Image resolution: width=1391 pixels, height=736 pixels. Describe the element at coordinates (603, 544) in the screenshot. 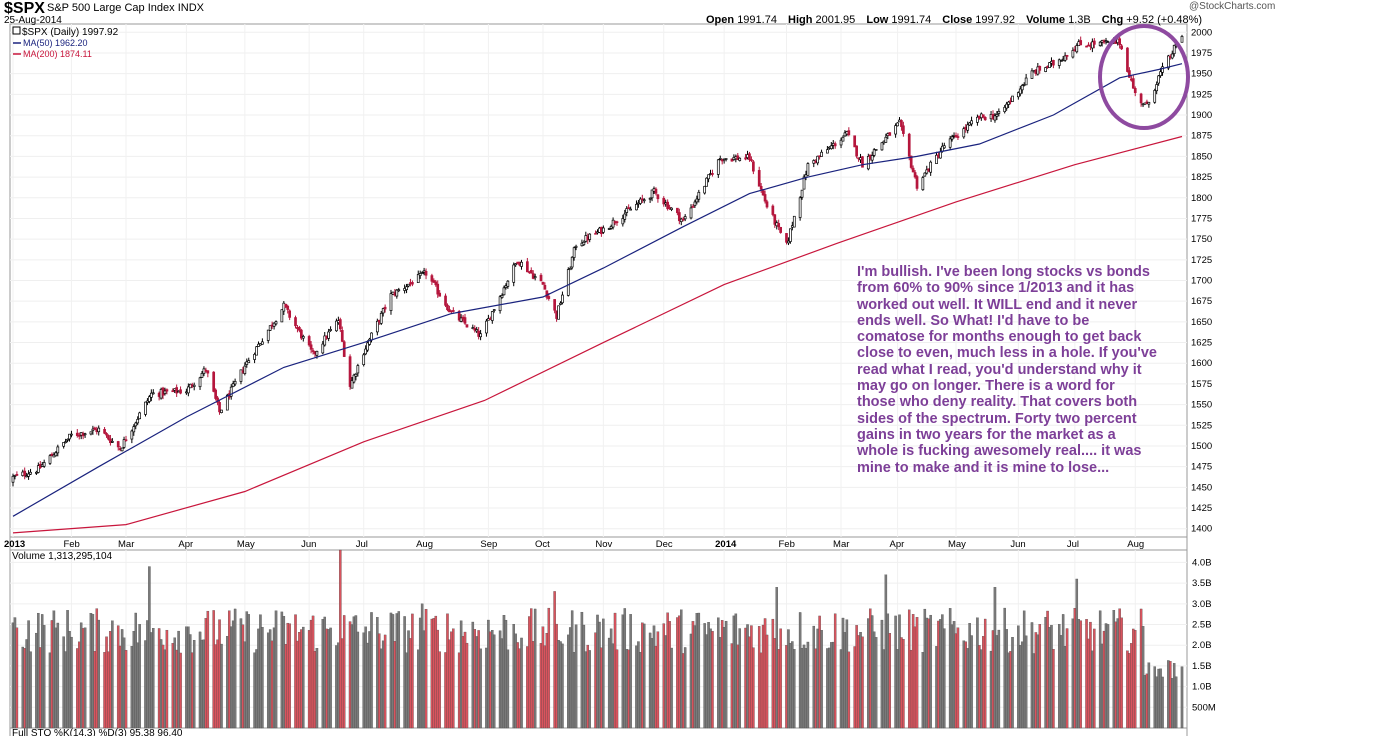

I see `month-label: Nov` at that location.